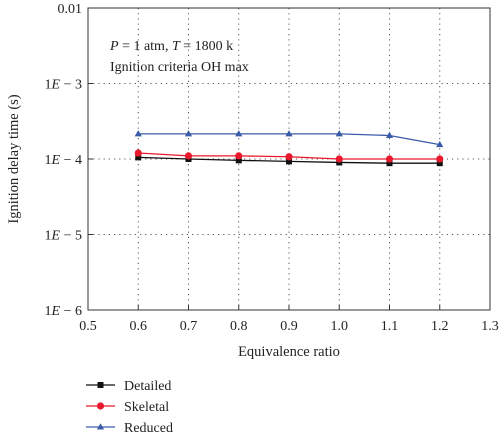 This screenshot has height=440, width=500. I want to click on series-layer, so click(289, 148).